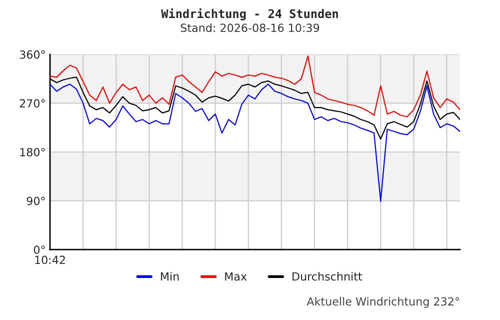 The width and height of the screenshot is (500, 320). What do you see at coordinates (382, 302) in the screenshot?
I see `text: Aktuelle Windrichtung 232°` at bounding box center [382, 302].